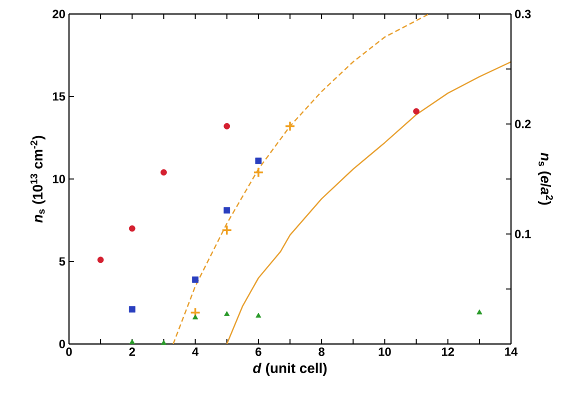  Describe the element at coordinates (38, 179) in the screenshot. I see `y-axis-title: n$_{s}$ (10$^{13}$ cm$^{-2}$)` at that location.